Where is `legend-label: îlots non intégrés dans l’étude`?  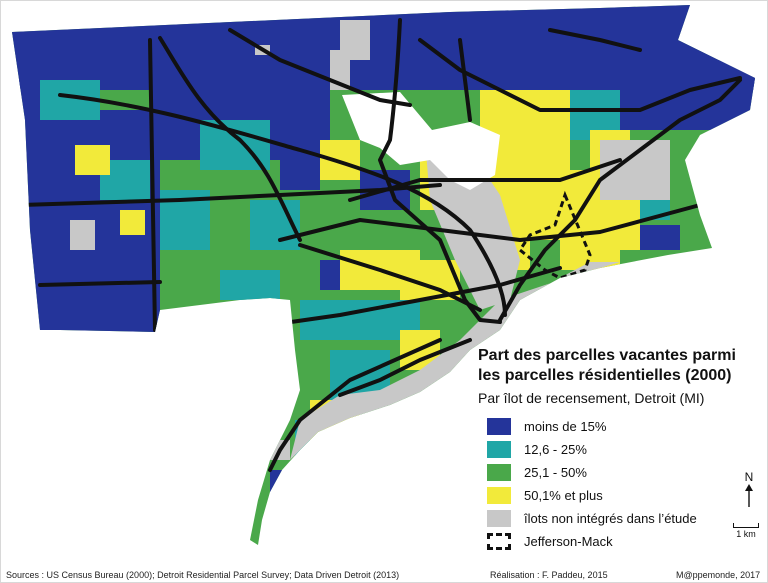
legend-label: îlots non intégrés dans l’étude is located at coordinates (610, 518).